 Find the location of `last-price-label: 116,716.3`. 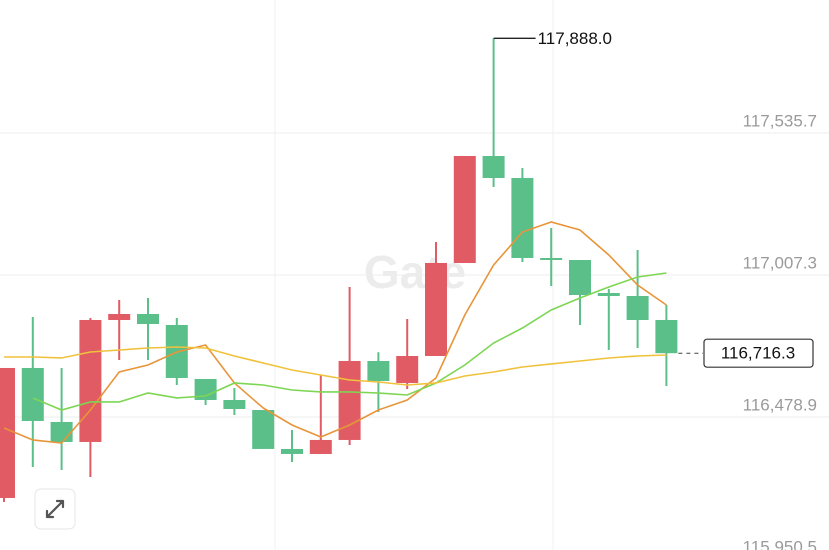

last-price-label: 116,716.3 is located at coordinates (758, 353).